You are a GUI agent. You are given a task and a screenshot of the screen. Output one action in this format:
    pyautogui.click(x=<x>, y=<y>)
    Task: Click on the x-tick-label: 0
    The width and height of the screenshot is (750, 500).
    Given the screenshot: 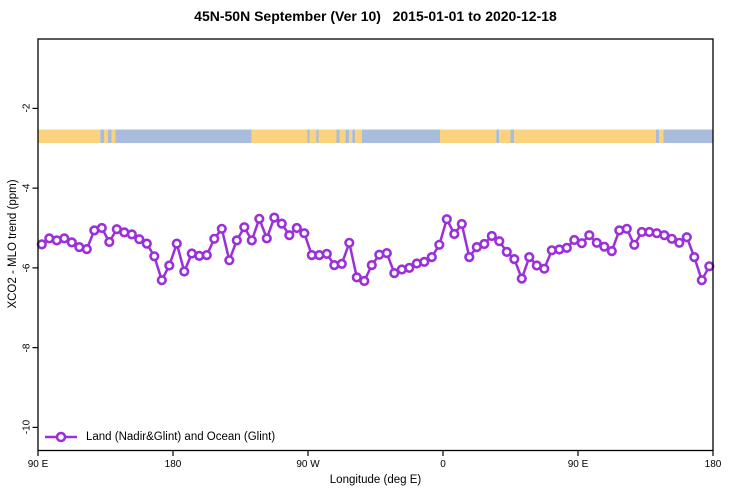 What is the action you would take?
    pyautogui.click(x=443, y=464)
    